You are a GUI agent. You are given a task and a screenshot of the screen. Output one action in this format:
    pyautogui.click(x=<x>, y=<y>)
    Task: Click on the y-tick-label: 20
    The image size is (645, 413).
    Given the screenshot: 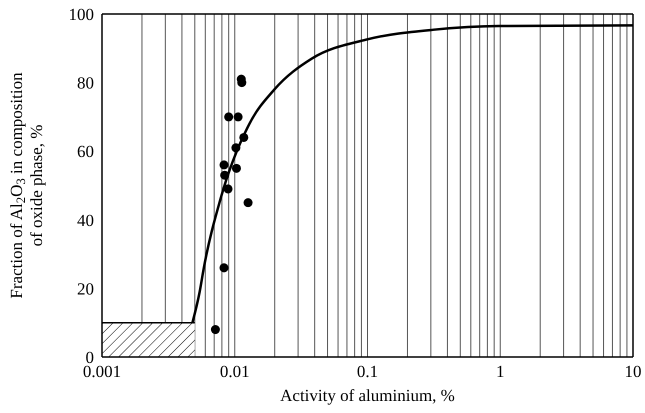 What is the action you would take?
    pyautogui.click(x=85, y=288)
    